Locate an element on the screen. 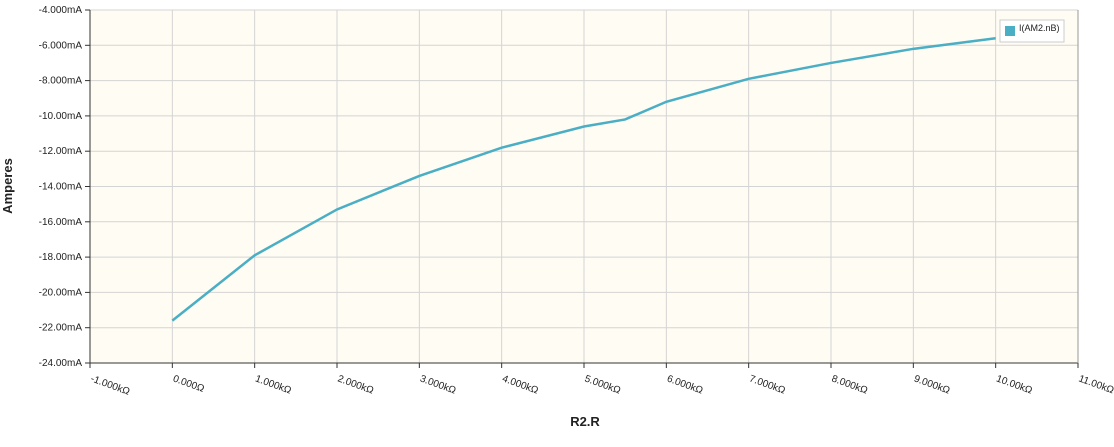 The image size is (1114, 447). x-axis-title: R2.R is located at coordinates (585, 421).